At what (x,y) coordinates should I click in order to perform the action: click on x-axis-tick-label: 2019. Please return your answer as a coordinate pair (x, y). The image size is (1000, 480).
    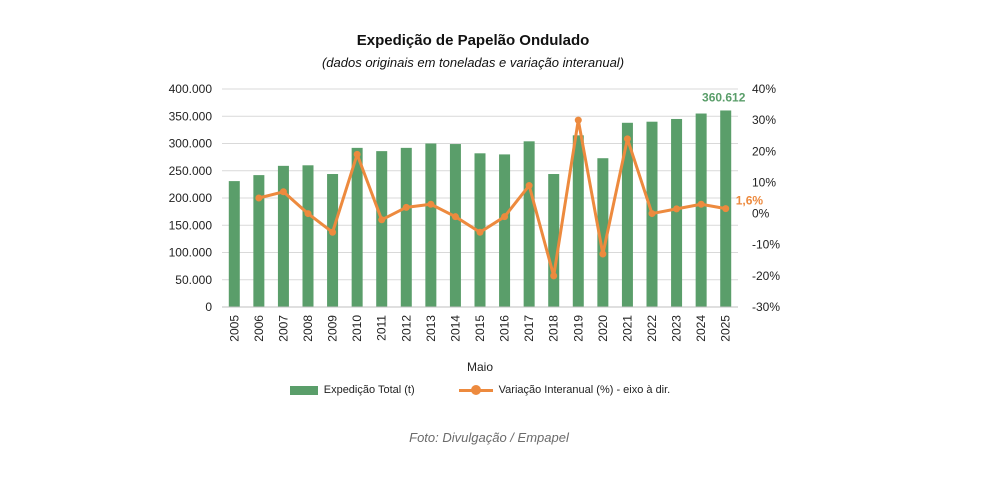
    Looking at the image, I should click on (578, 328).